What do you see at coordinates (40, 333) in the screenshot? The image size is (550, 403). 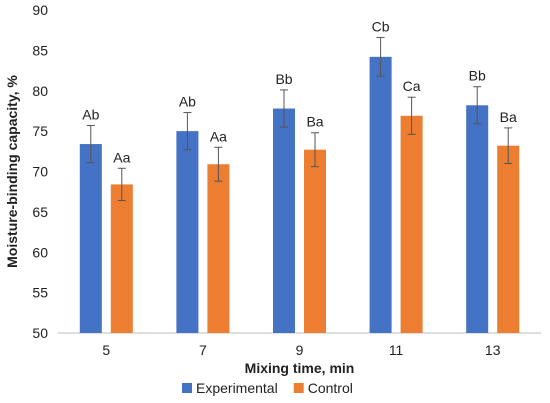 I see `y-tick-label: 50` at bounding box center [40, 333].